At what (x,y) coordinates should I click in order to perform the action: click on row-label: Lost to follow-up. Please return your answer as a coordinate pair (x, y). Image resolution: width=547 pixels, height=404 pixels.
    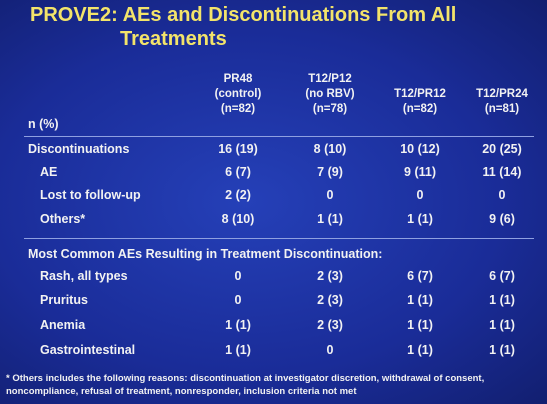
    Looking at the image, I should click on (90, 195).